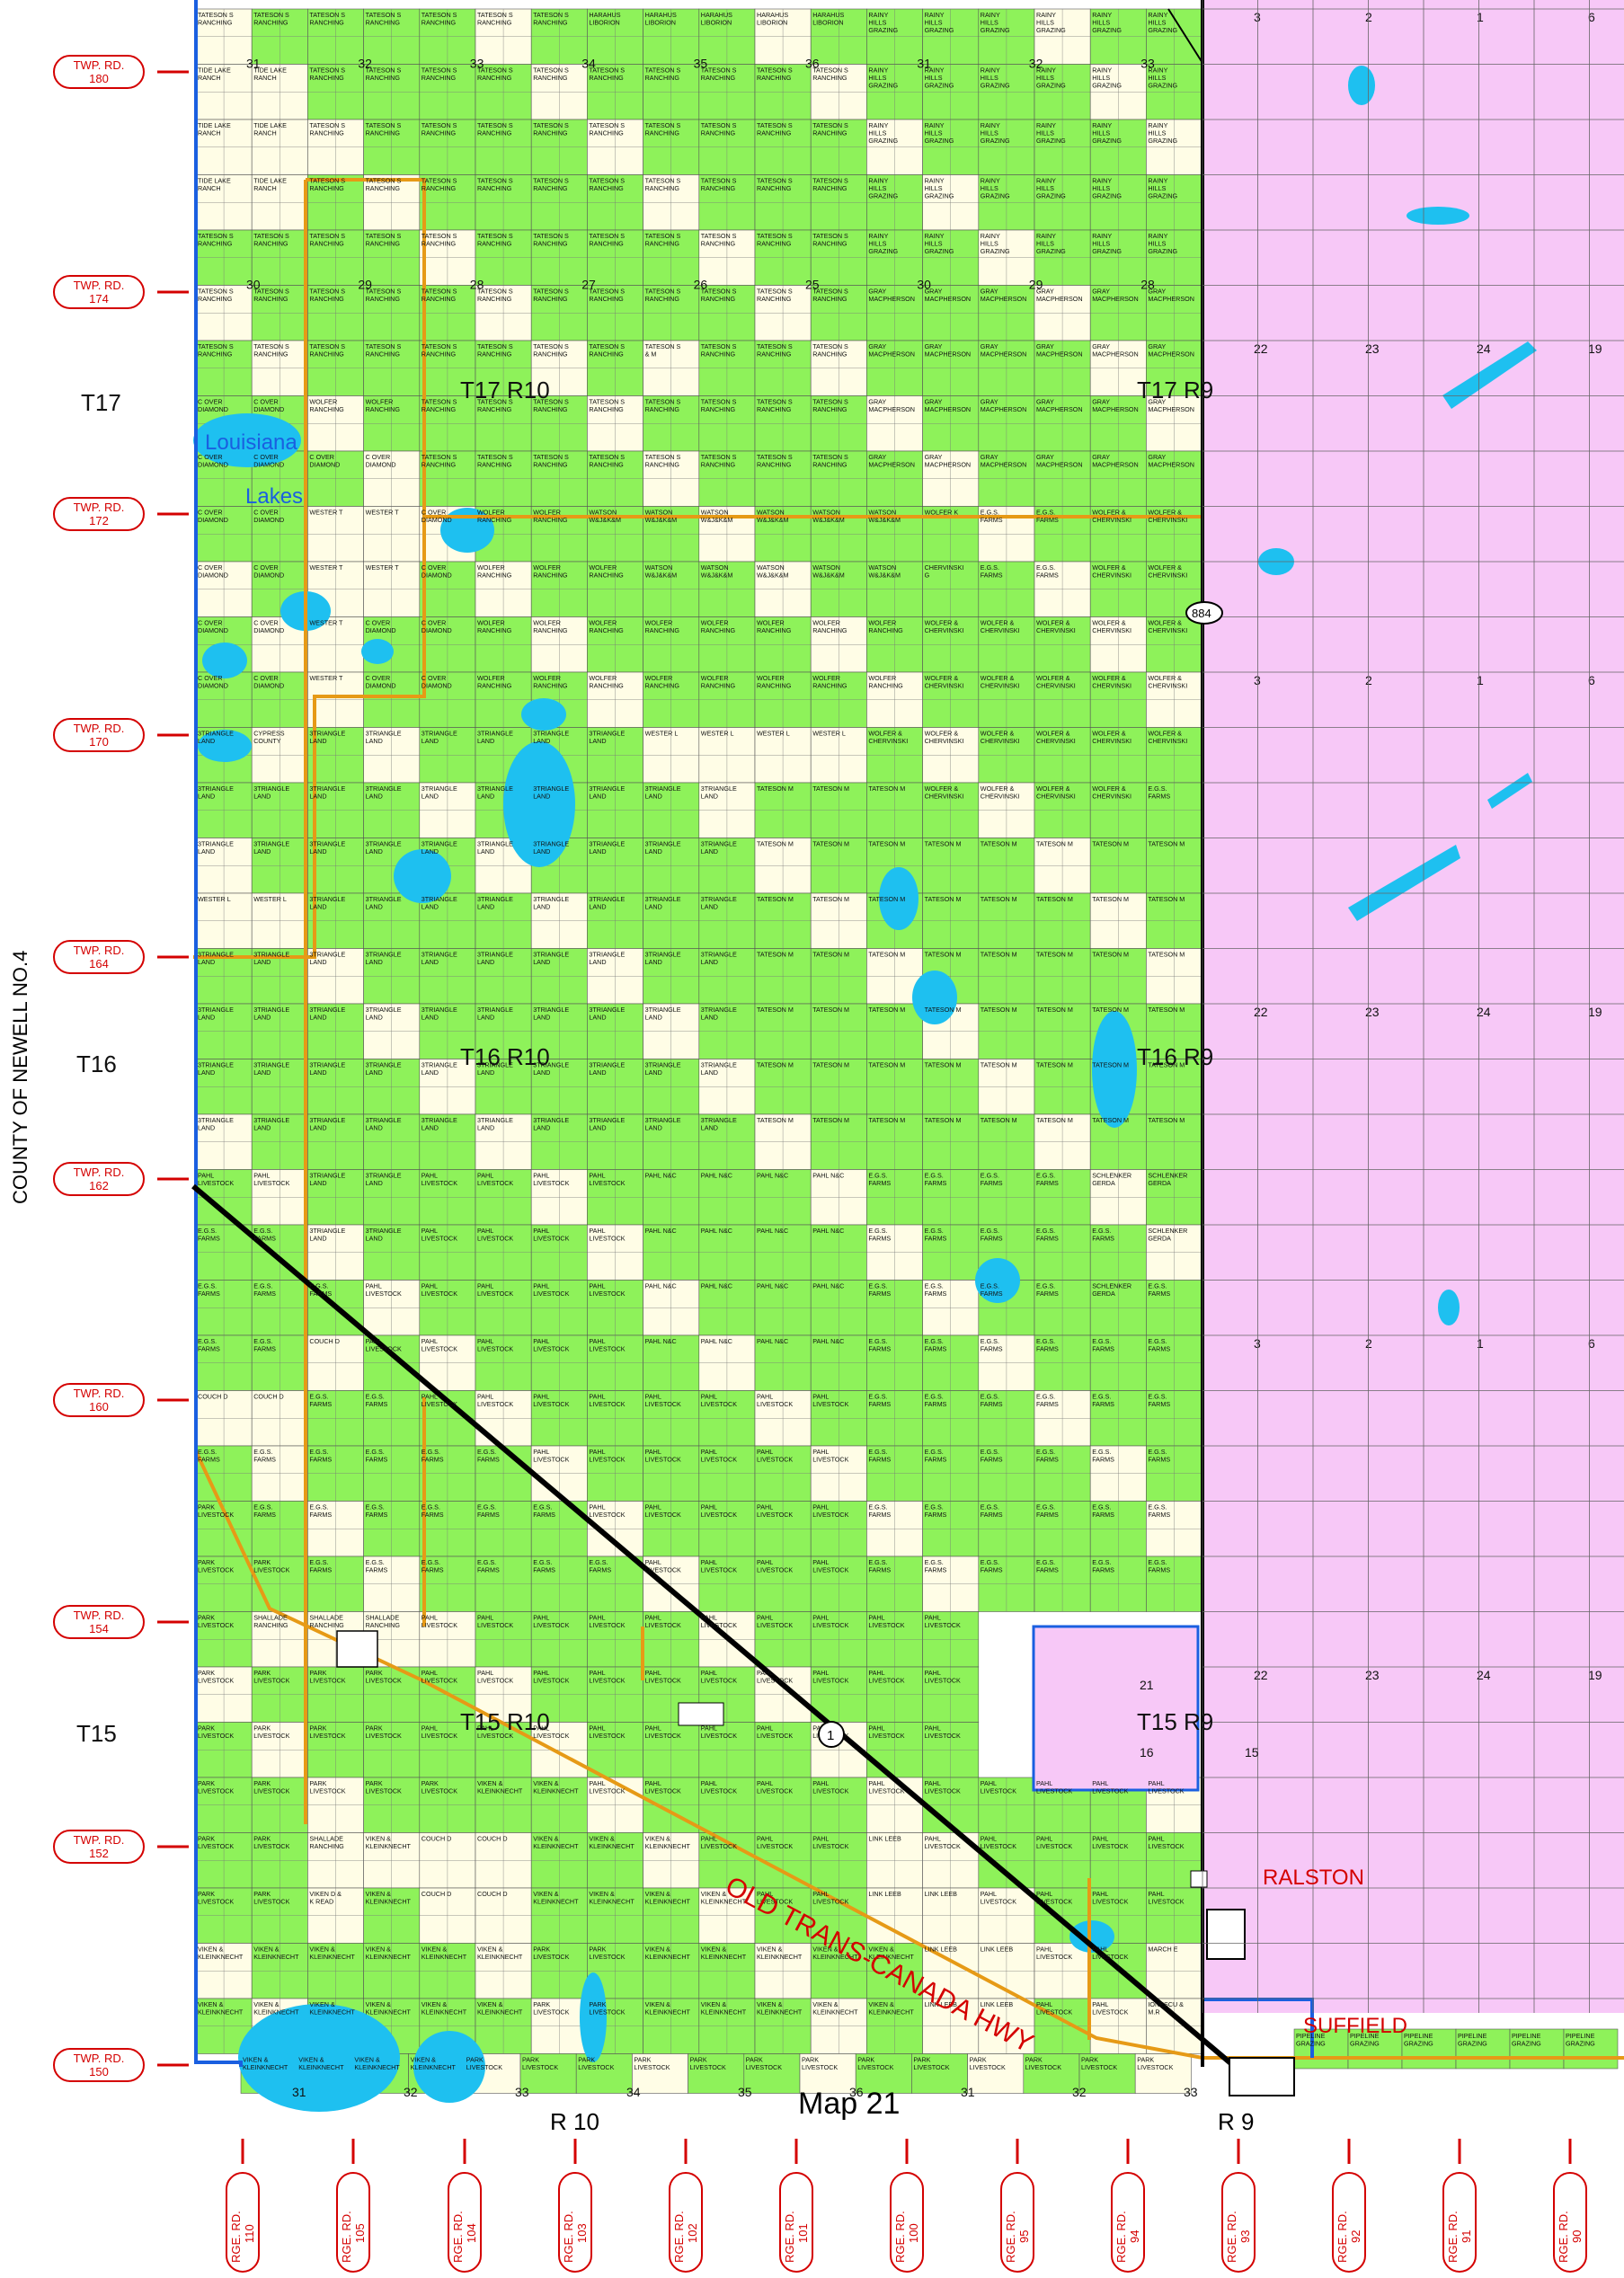  I want to click on lake, so click(377, 651).